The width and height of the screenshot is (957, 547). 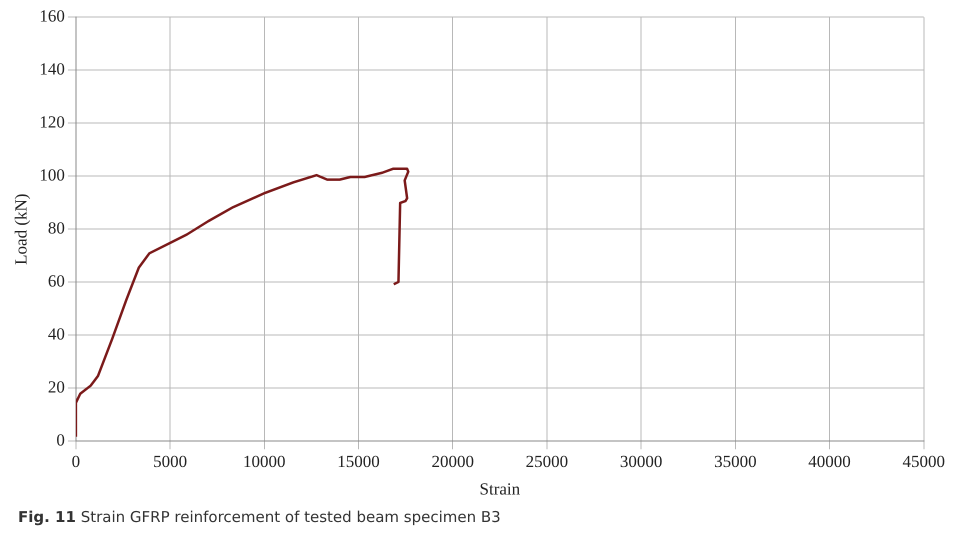 What do you see at coordinates (52, 69) in the screenshot?
I see `y-tick-label: 140` at bounding box center [52, 69].